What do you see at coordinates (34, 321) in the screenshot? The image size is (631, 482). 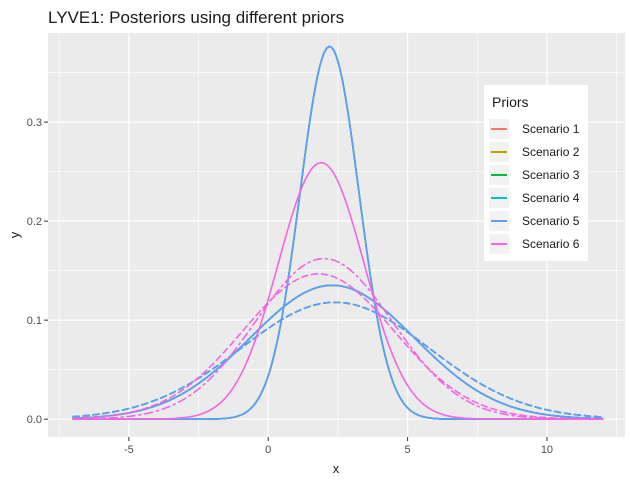 I see `y-tick-label: 0.1` at bounding box center [34, 321].